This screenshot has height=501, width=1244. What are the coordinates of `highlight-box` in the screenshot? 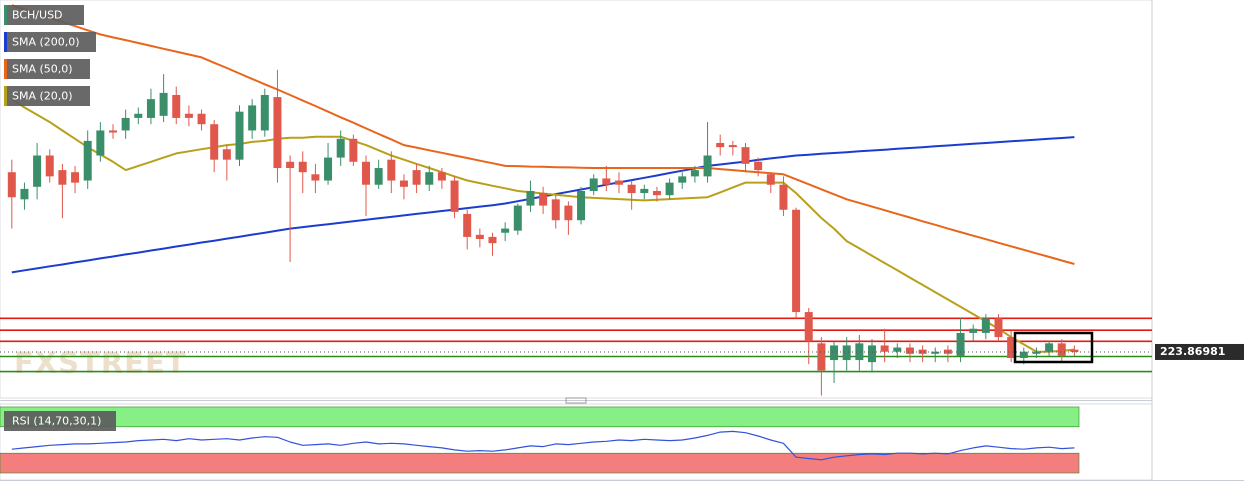 It's located at (1053, 347).